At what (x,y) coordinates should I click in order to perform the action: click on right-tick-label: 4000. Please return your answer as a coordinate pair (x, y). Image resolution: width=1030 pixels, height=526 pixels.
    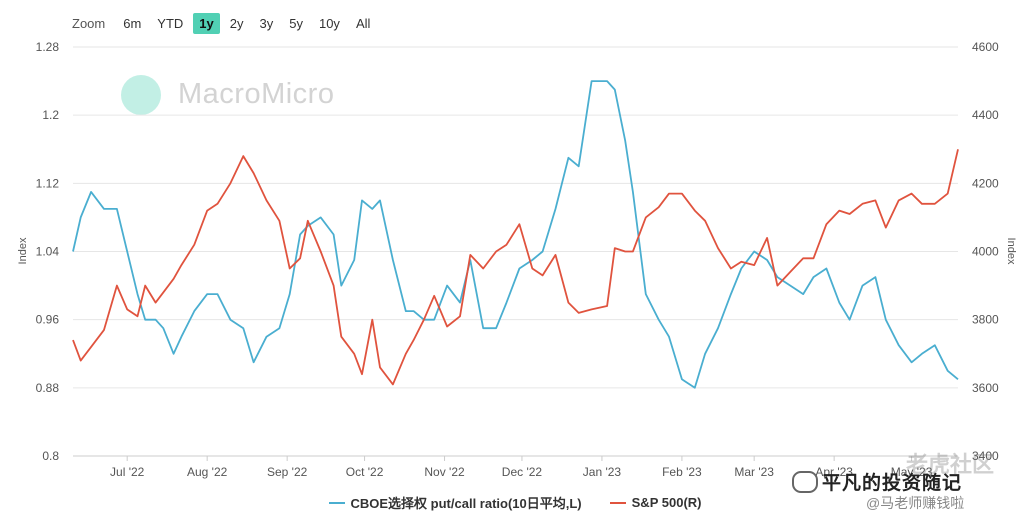
    Looking at the image, I should click on (985, 252).